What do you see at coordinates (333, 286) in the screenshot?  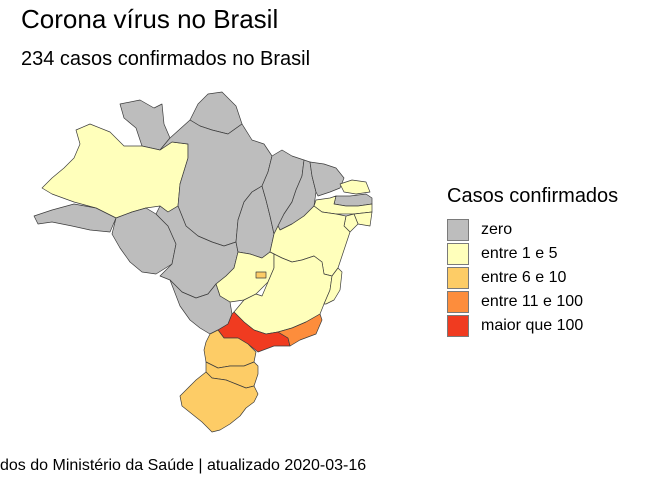 I see `state-es` at bounding box center [333, 286].